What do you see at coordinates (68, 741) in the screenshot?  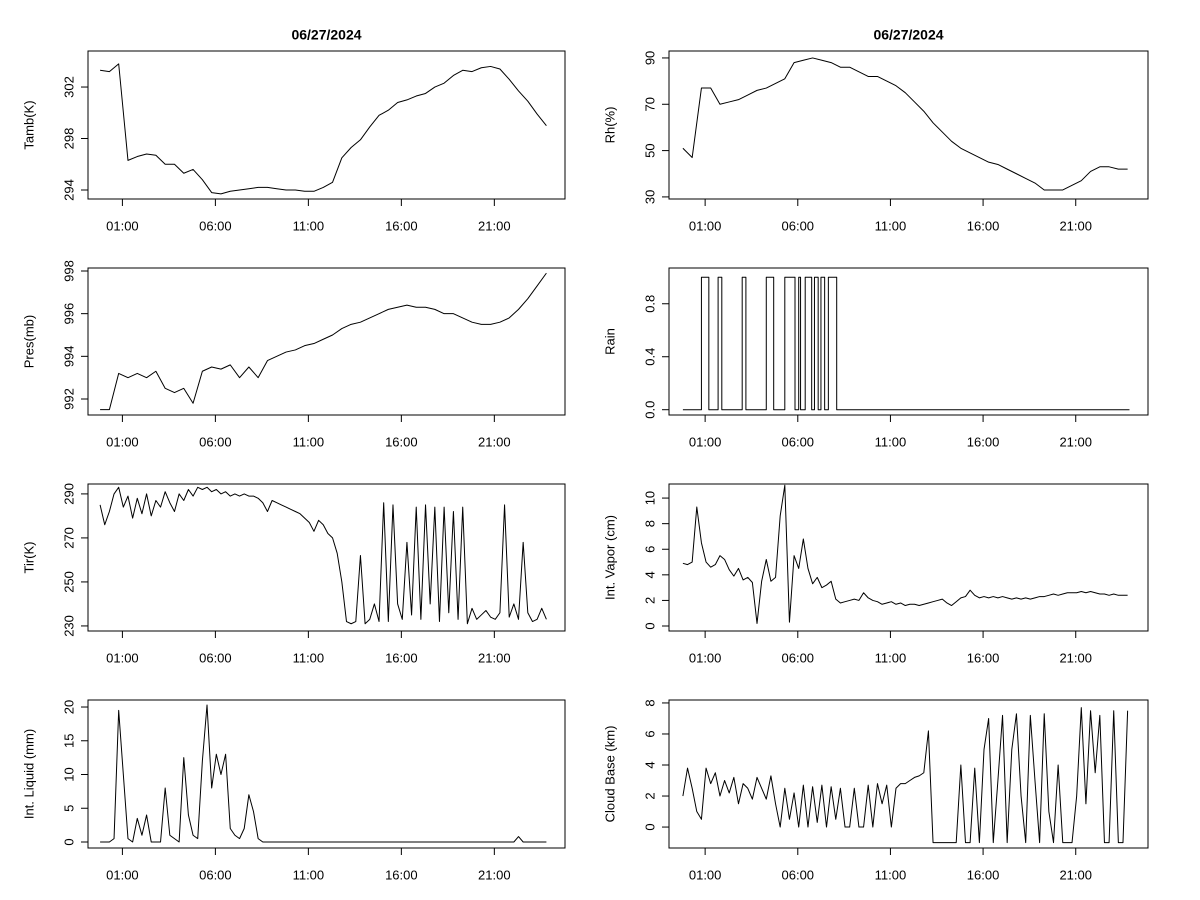 I see `y-tick-label: 15` at bounding box center [68, 741].